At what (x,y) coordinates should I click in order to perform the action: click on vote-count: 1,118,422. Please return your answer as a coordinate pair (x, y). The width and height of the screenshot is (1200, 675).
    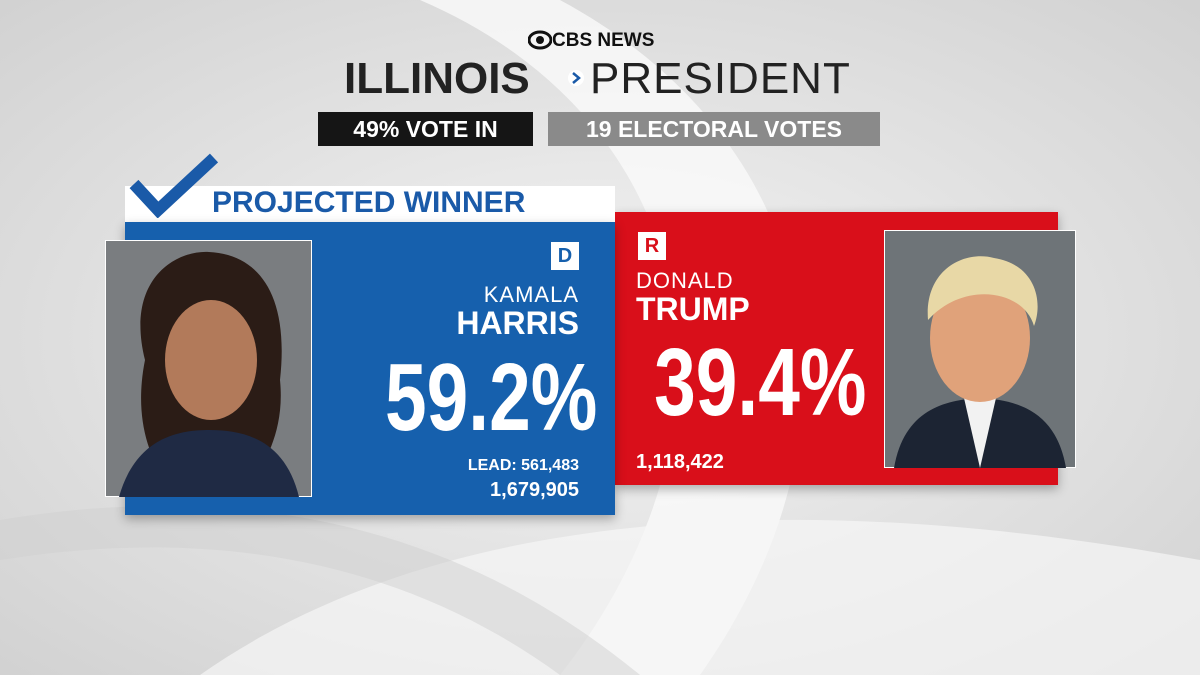
    Looking at the image, I should click on (680, 462).